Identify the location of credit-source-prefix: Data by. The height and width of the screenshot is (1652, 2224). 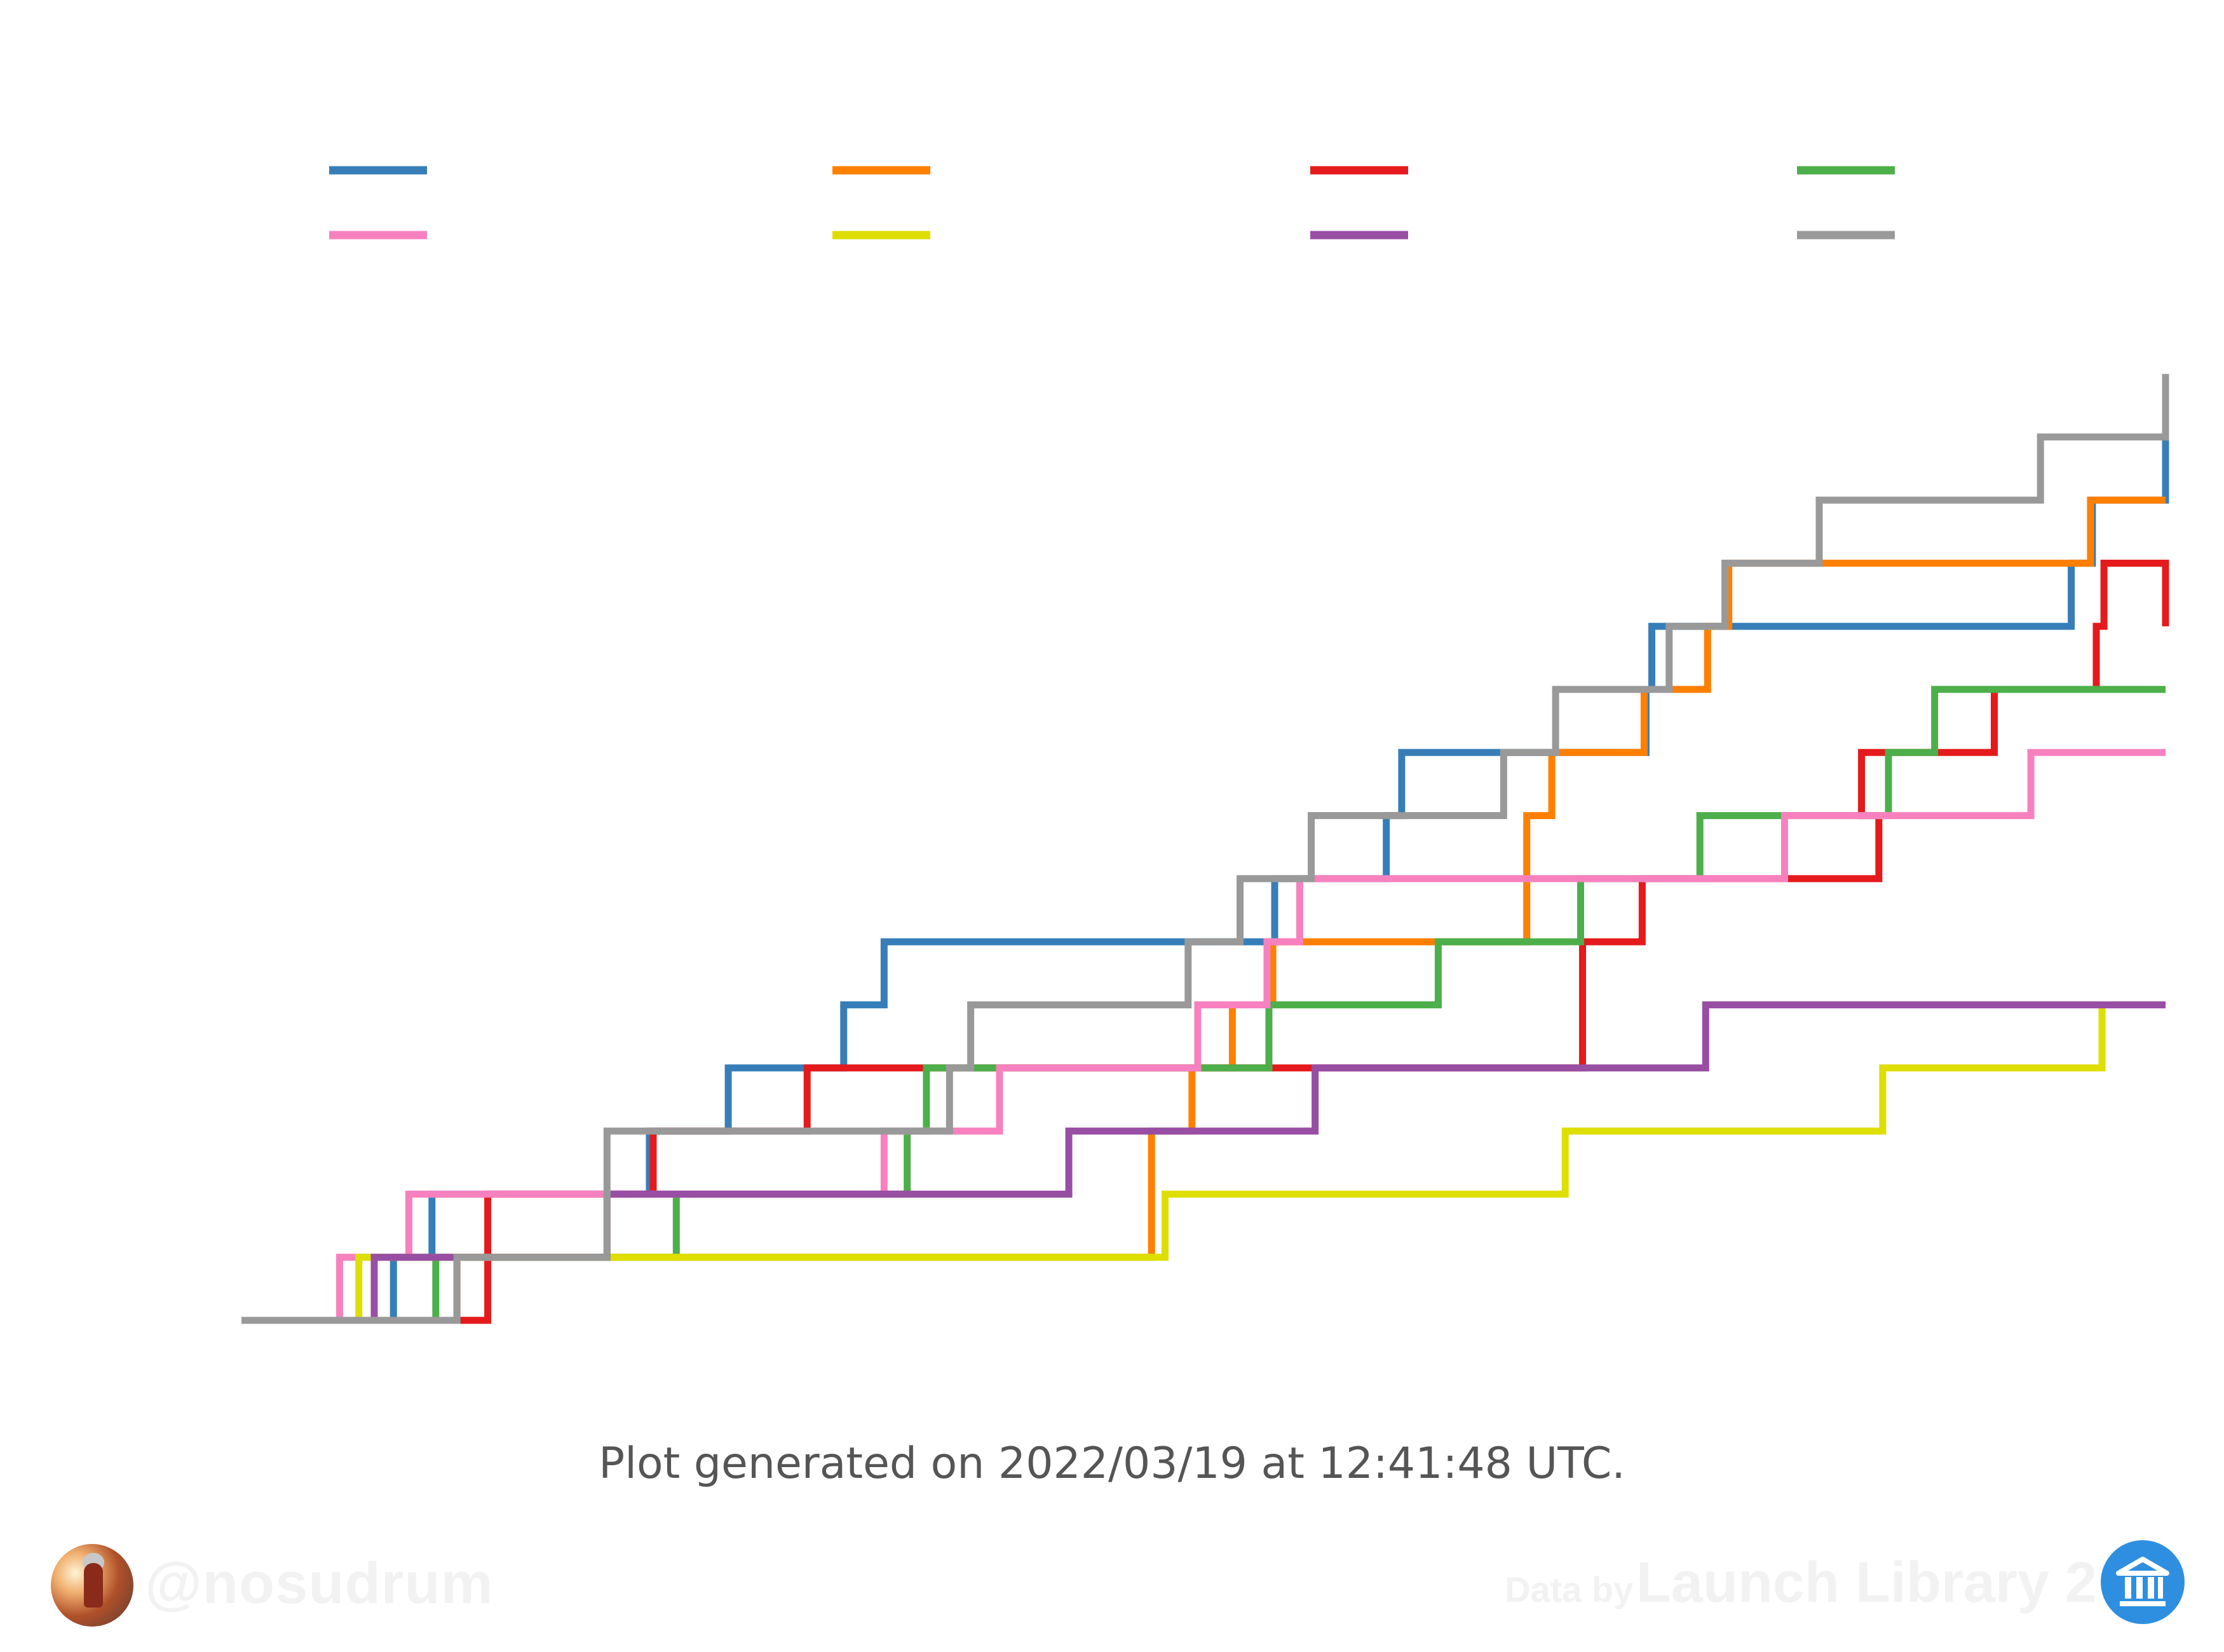
(1569, 1589).